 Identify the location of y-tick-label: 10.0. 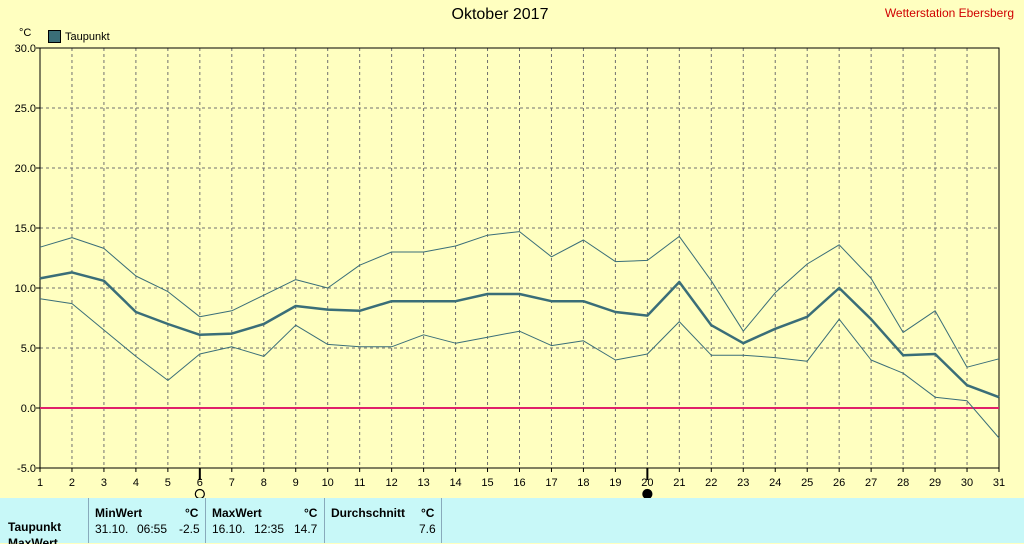
(25, 289).